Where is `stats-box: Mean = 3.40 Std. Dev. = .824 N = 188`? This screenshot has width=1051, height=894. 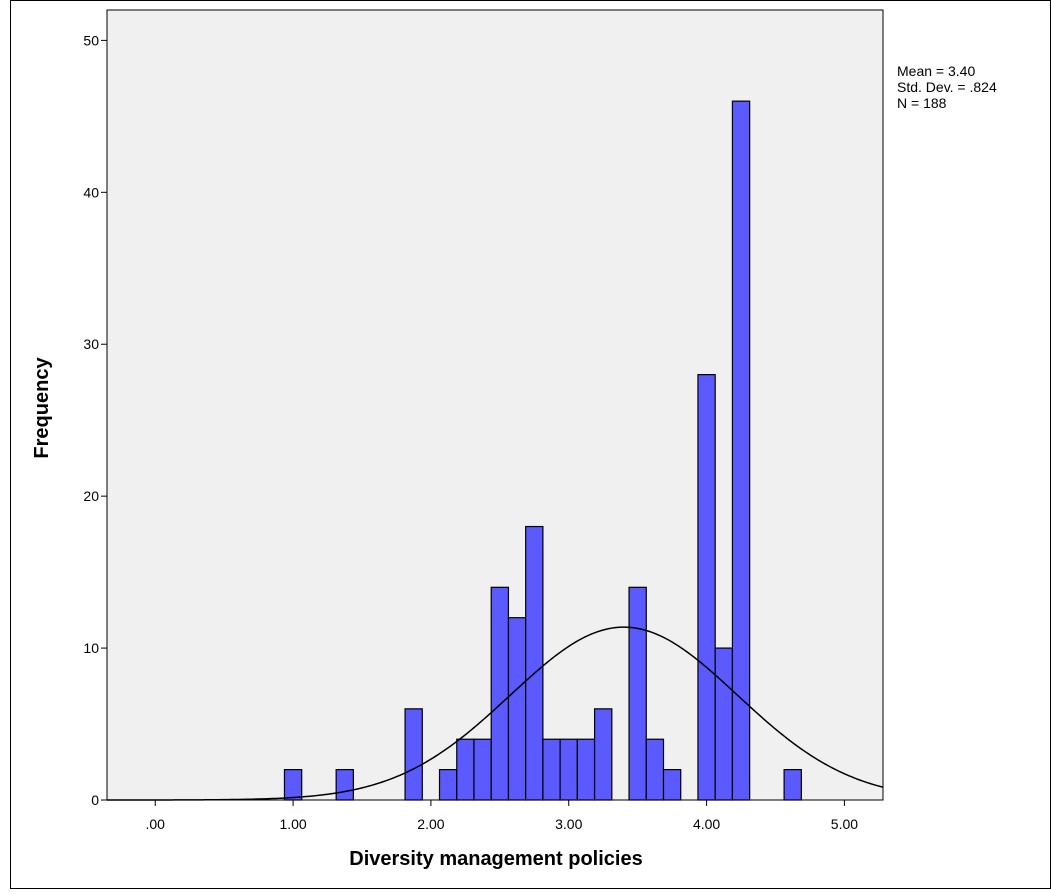 stats-box: Mean = 3.40 Std. Dev. = .824 N = 188 is located at coordinates (947, 87).